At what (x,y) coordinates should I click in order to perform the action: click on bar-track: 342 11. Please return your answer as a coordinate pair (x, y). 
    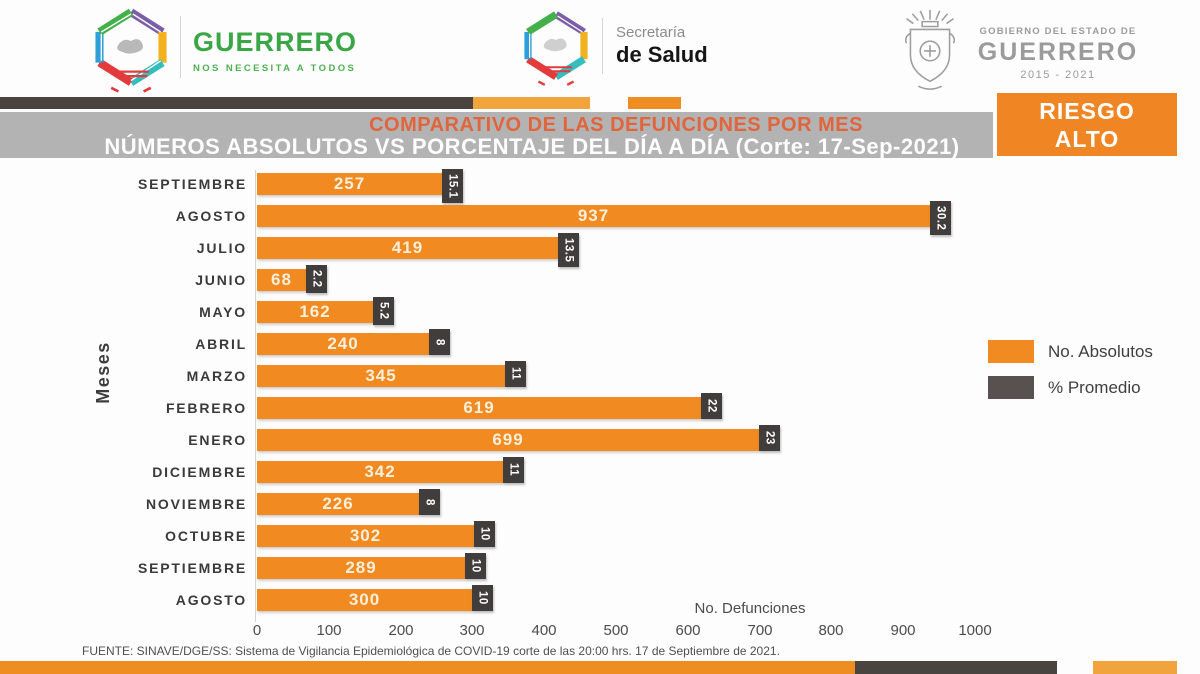
    Looking at the image, I should click on (728, 470).